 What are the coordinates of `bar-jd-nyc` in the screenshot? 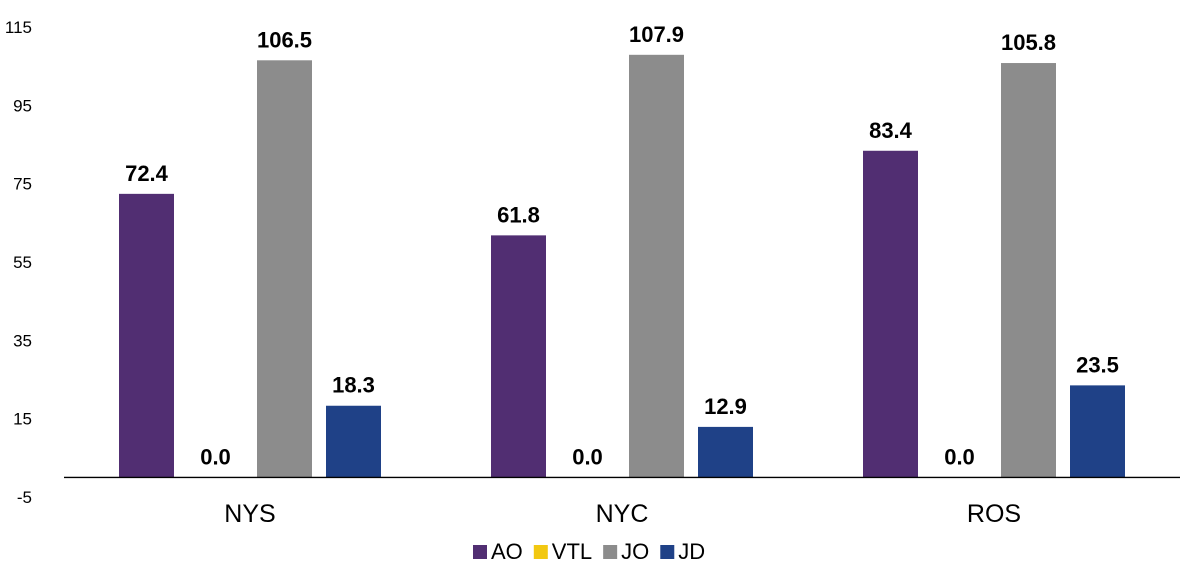 It's located at (725, 452).